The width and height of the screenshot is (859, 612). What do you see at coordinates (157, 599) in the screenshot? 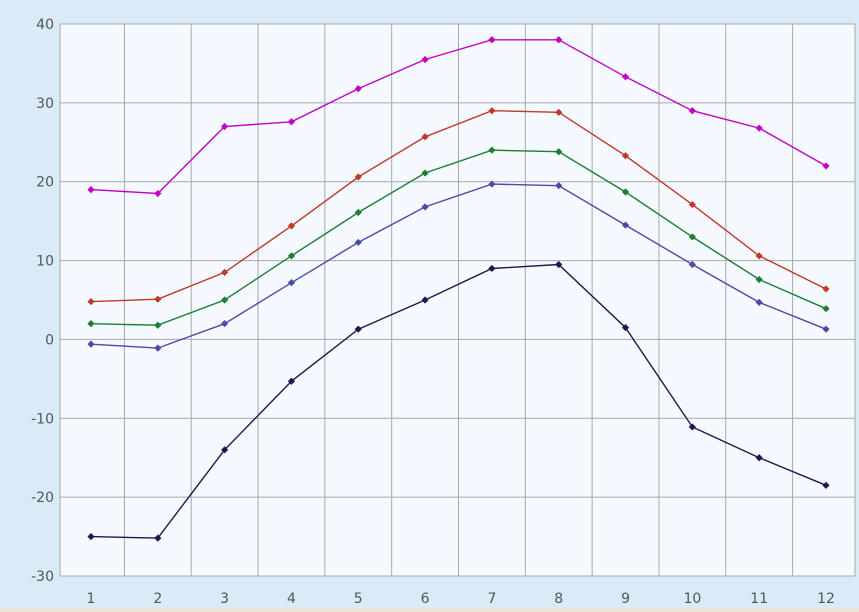
I see `x-tick-label: 2` at bounding box center [157, 599].